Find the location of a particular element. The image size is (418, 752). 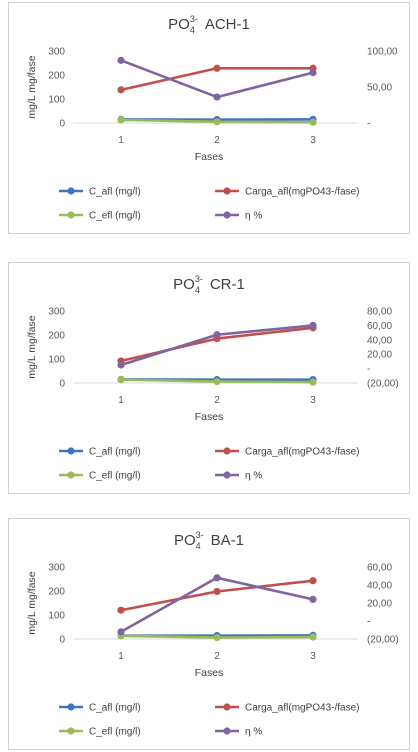

chart-title: PO43- ACH-1 is located at coordinates (209, 24).